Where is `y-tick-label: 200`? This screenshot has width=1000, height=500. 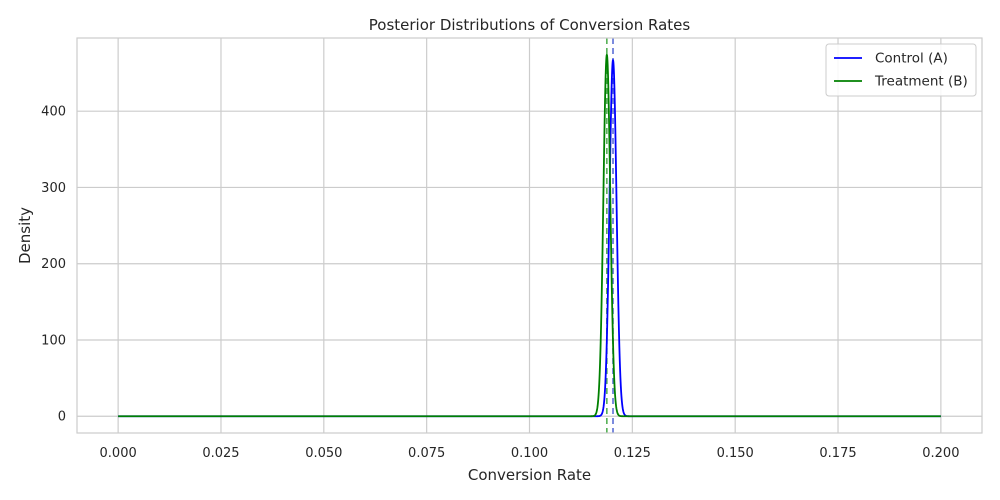 y-tick-label: 200 is located at coordinates (53, 264).